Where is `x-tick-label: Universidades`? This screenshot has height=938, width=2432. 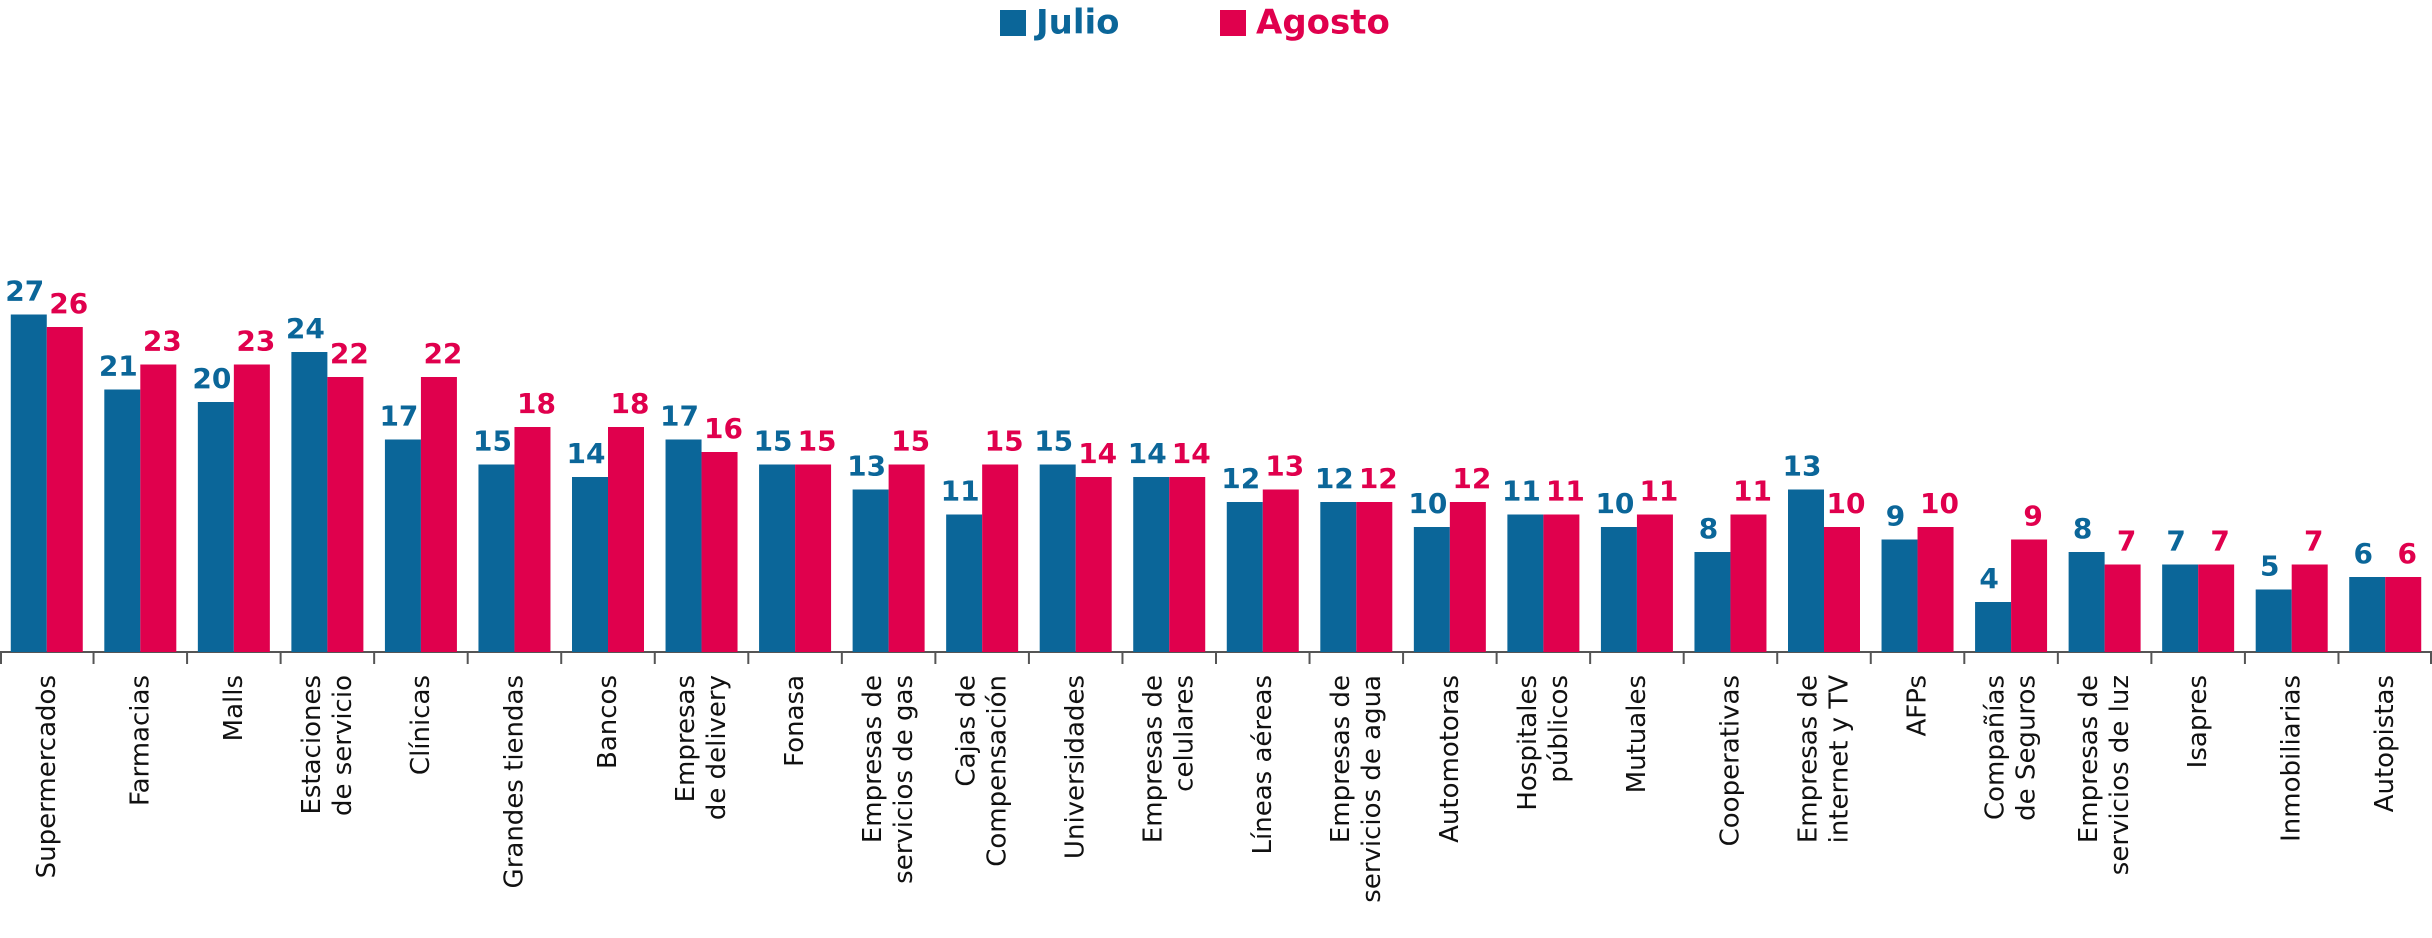 x-tick-label: Universidades is located at coordinates (1075, 767).